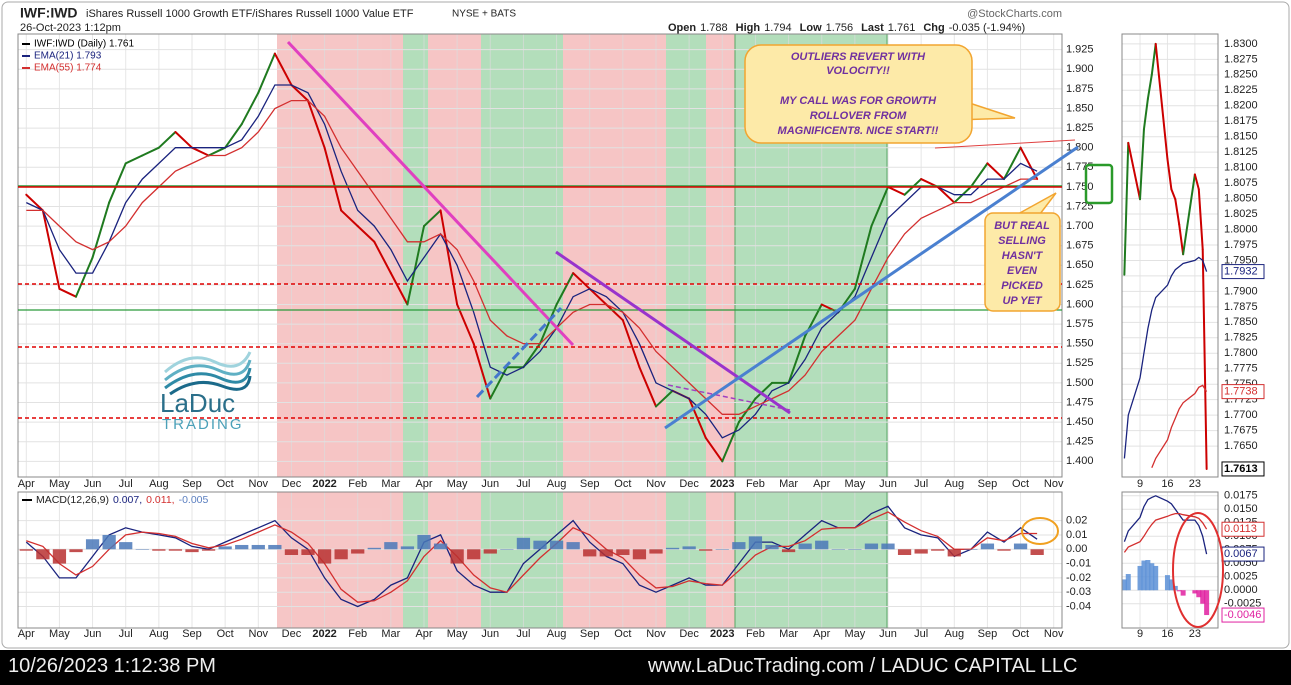 This screenshot has height=685, width=1291. What do you see at coordinates (788, 484) in the screenshot?
I see `x-tick-label: Mar` at bounding box center [788, 484].